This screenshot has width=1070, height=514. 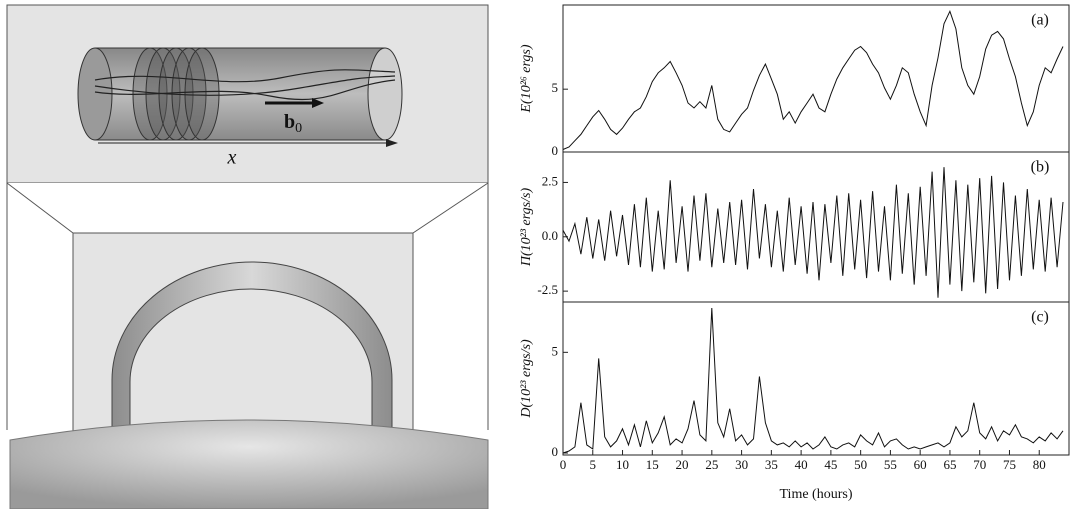 What do you see at coordinates (249, 464) in the screenshot?
I see `solar-surface` at bounding box center [249, 464].